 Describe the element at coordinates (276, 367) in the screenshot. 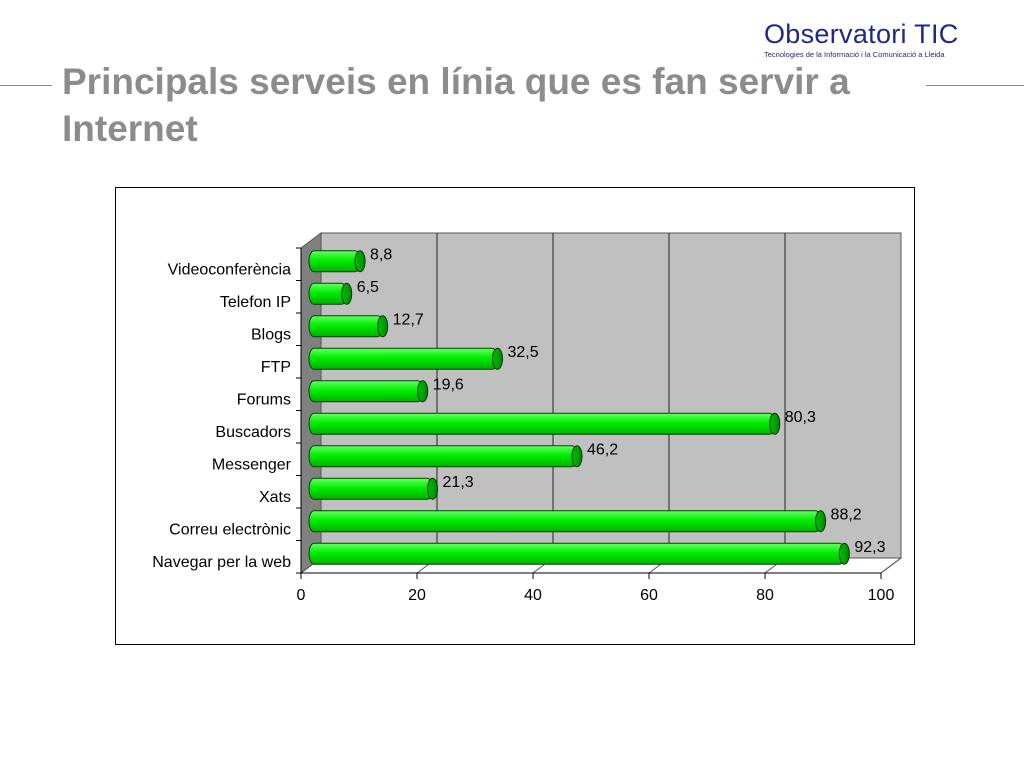

I see `category-label: FTP` at that location.